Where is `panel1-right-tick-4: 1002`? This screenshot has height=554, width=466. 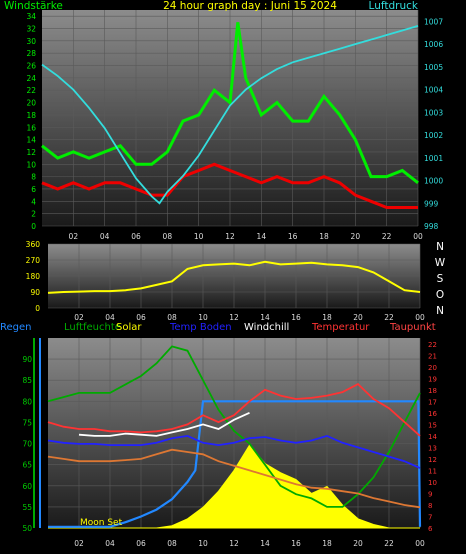 panel1-right-tick-4: 1002 is located at coordinates (433, 135).